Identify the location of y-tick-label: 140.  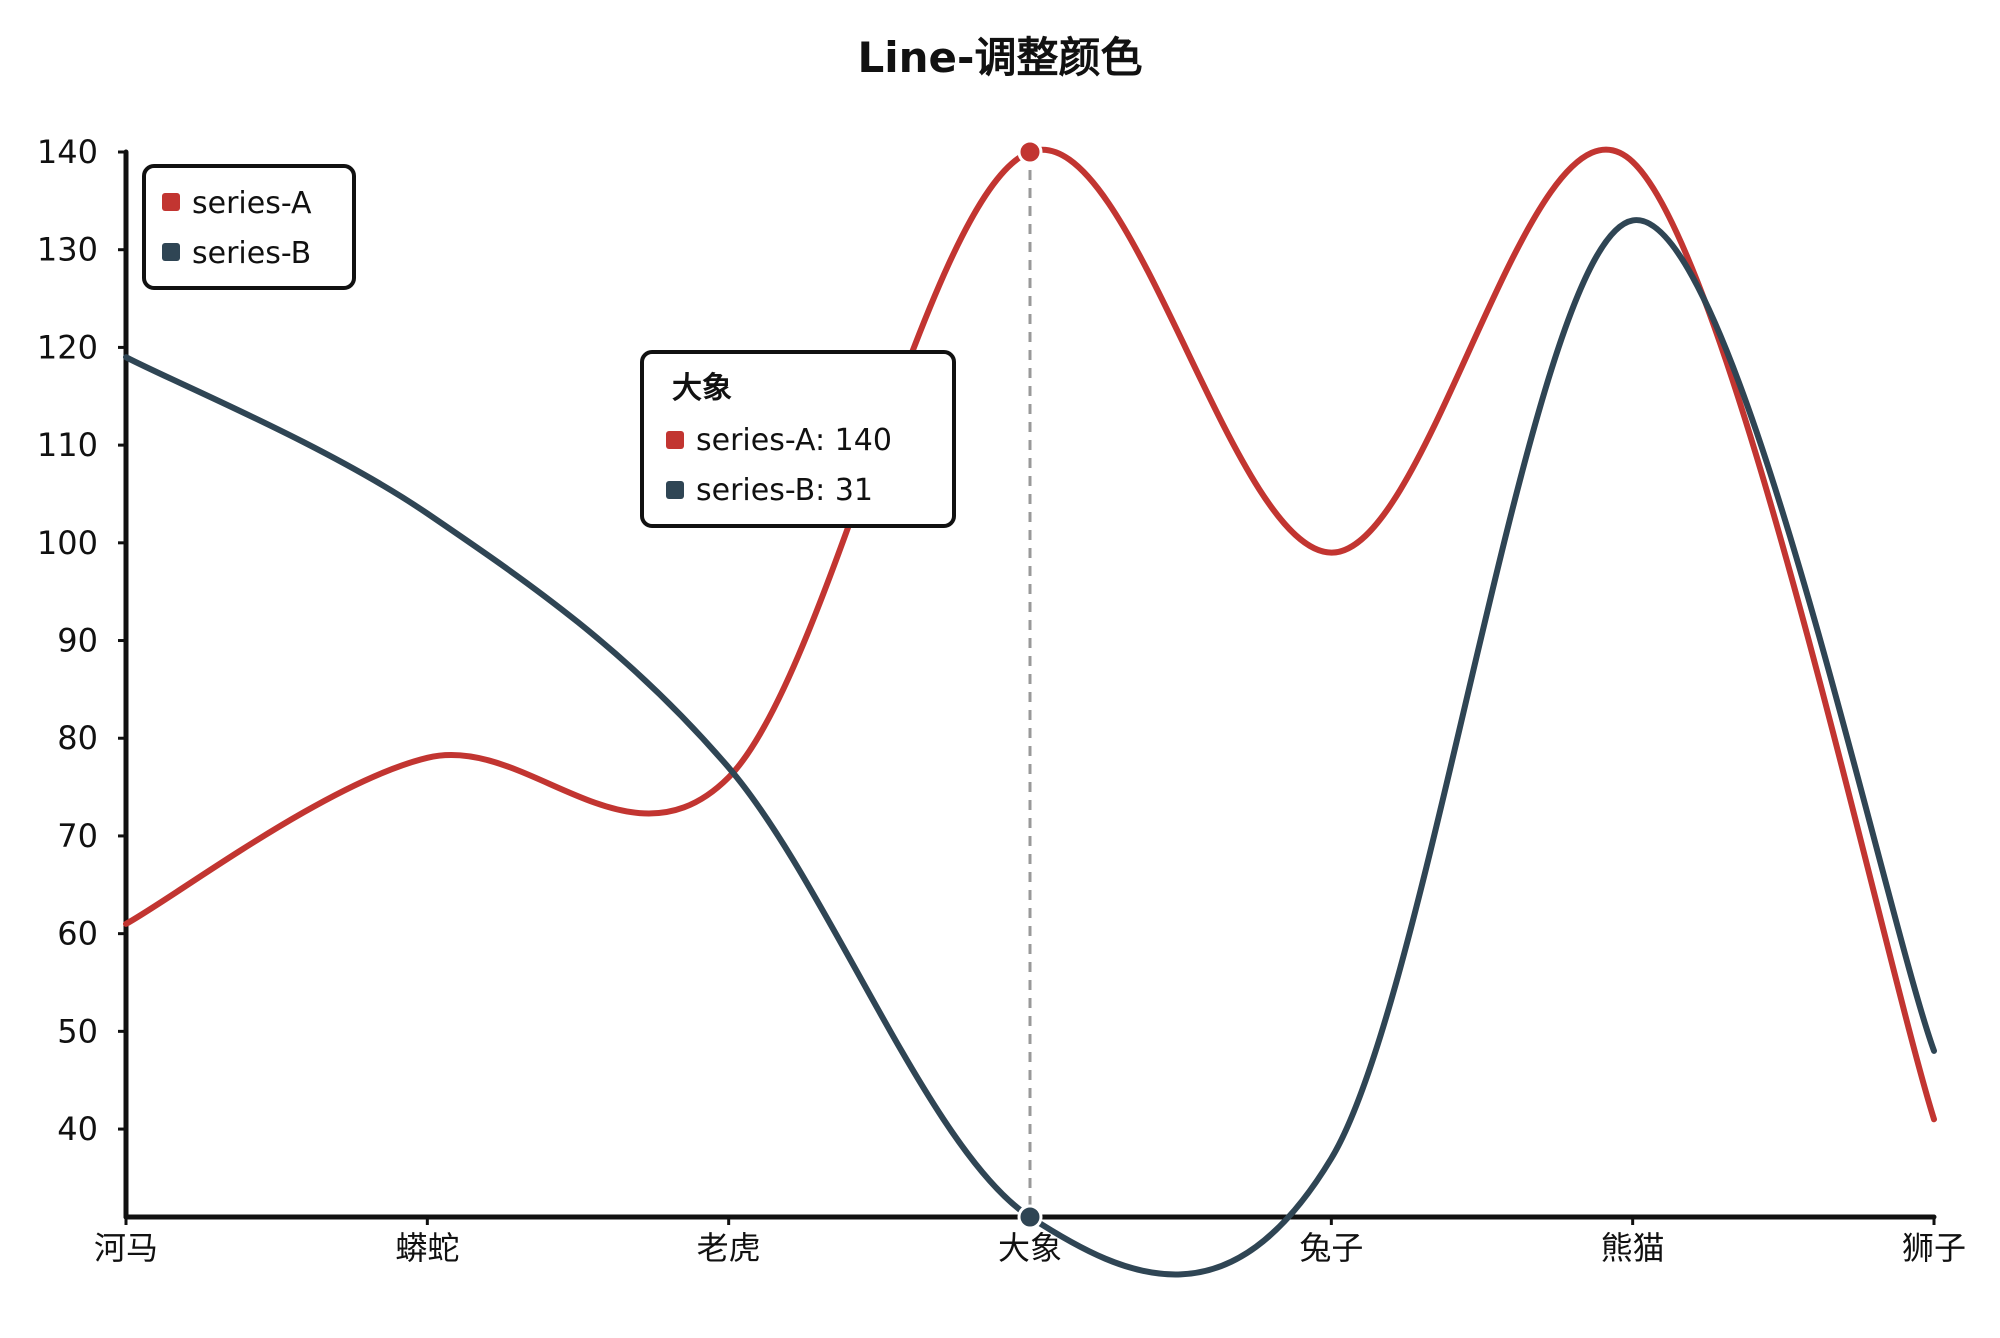
(67, 152).